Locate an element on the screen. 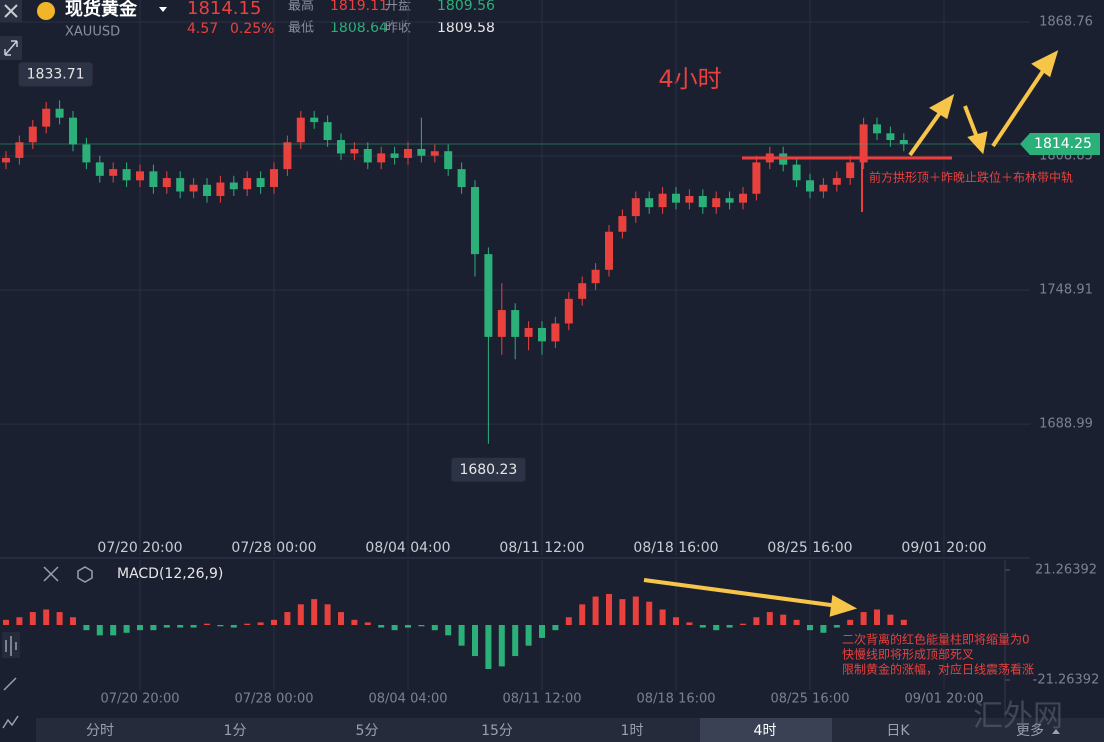 The height and width of the screenshot is (742, 1104). price-callout: 1833.71 is located at coordinates (56, 74).